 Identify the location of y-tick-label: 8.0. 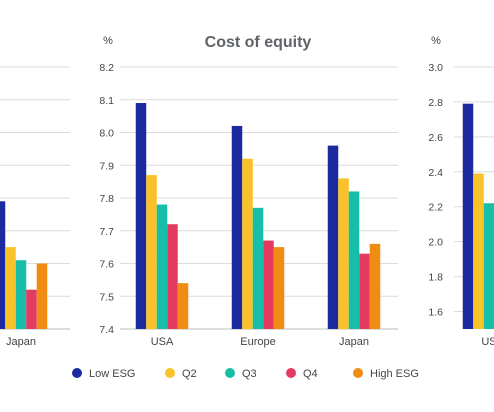
(106, 134).